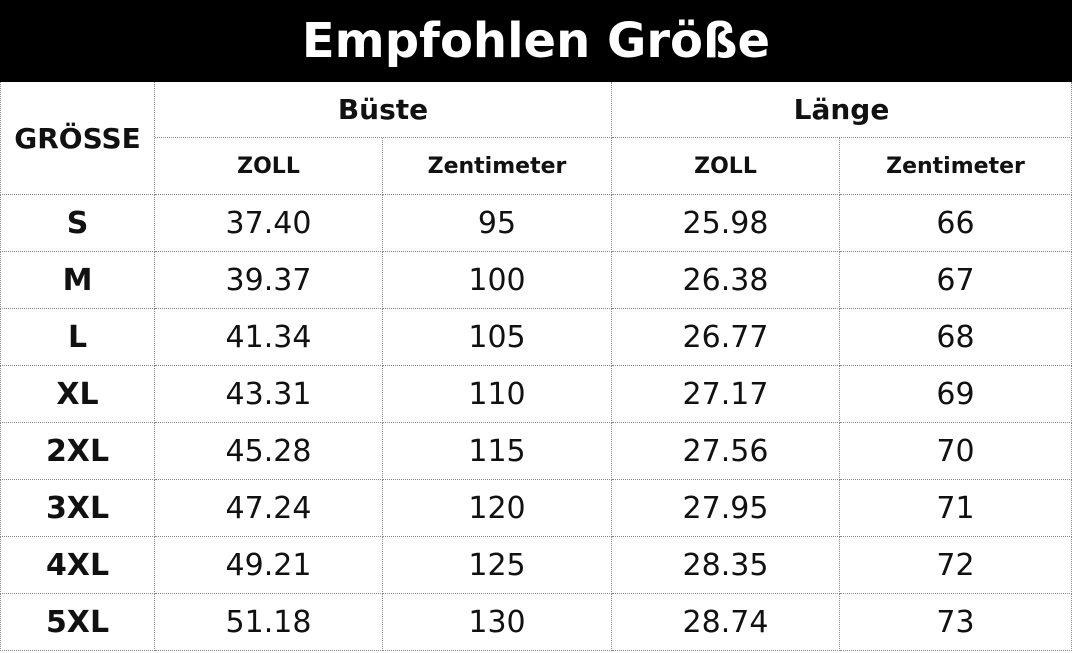 This screenshot has width=1075, height=653. Describe the element at coordinates (497, 337) in the screenshot. I see `value: 105` at that location.